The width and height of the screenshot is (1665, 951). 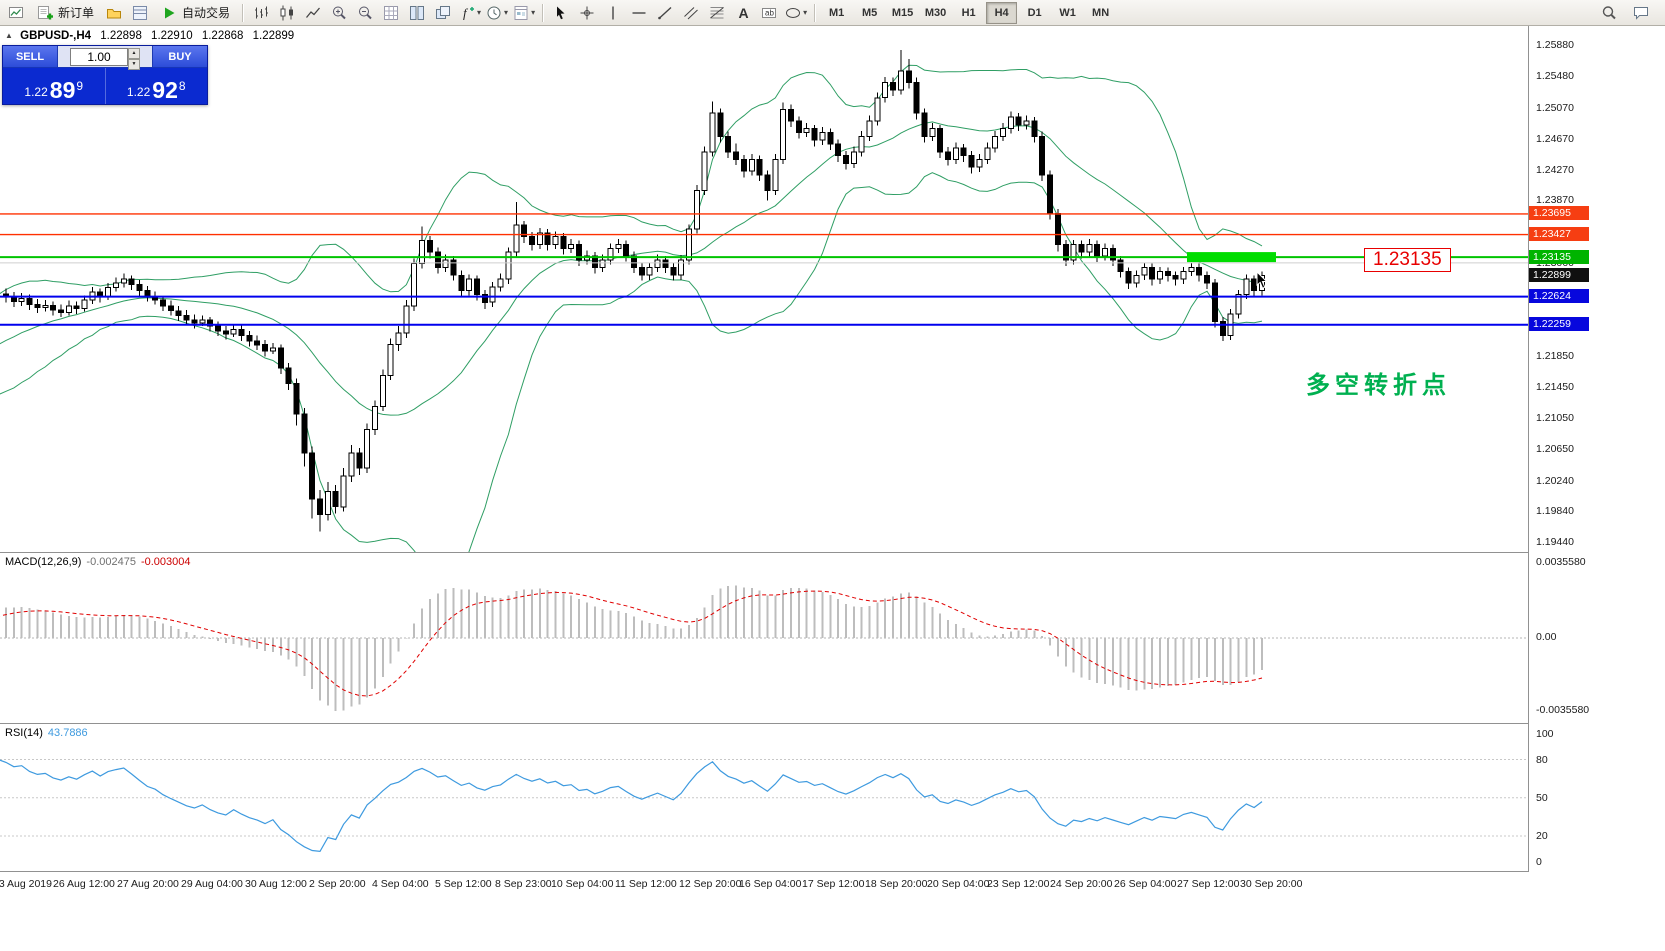 I want to click on time-tick: 17 Sep 12:00, so click(x=833, y=884).